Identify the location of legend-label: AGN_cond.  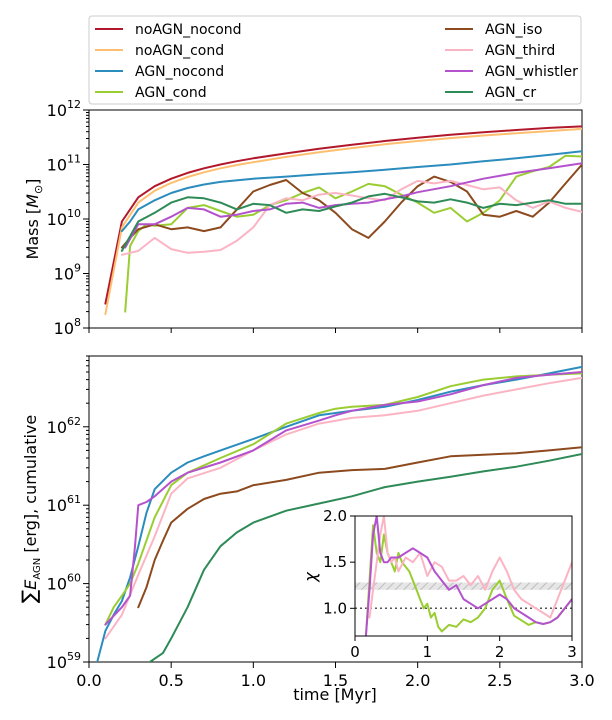
(171, 93).